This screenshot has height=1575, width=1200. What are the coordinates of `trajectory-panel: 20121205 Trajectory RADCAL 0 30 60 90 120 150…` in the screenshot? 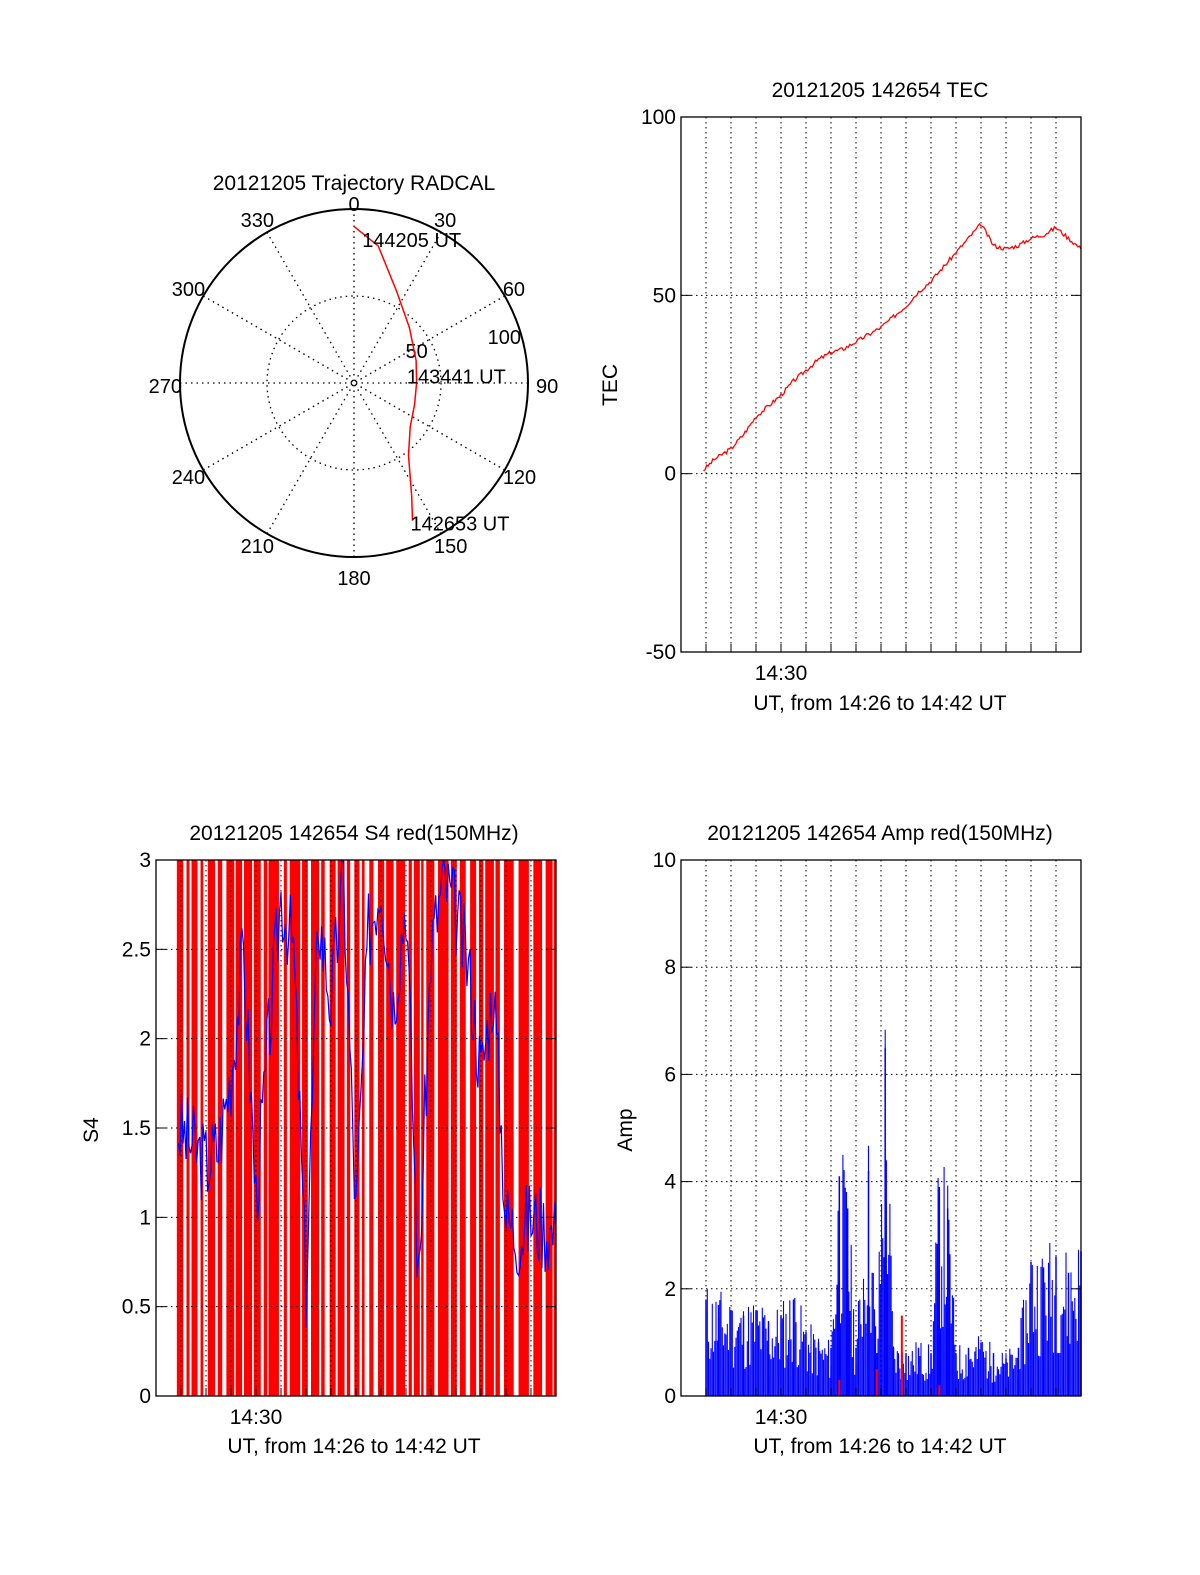 It's located at (354, 381).